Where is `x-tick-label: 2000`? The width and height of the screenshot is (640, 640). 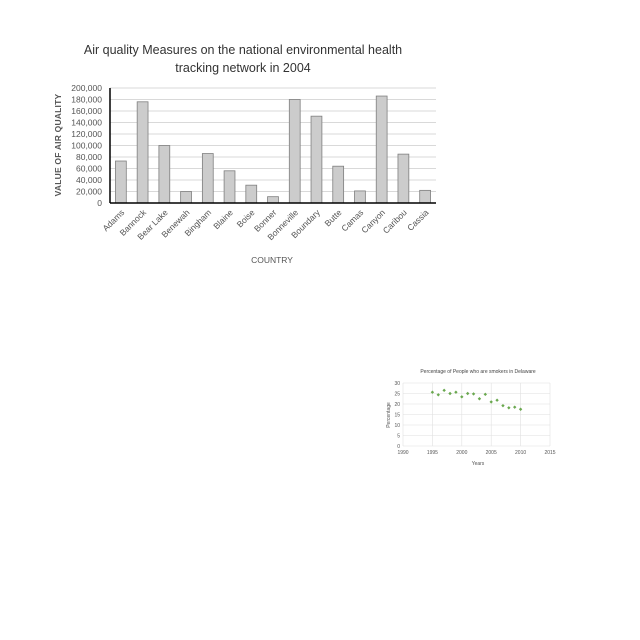 x-tick-label: 2000 is located at coordinates (461, 453).